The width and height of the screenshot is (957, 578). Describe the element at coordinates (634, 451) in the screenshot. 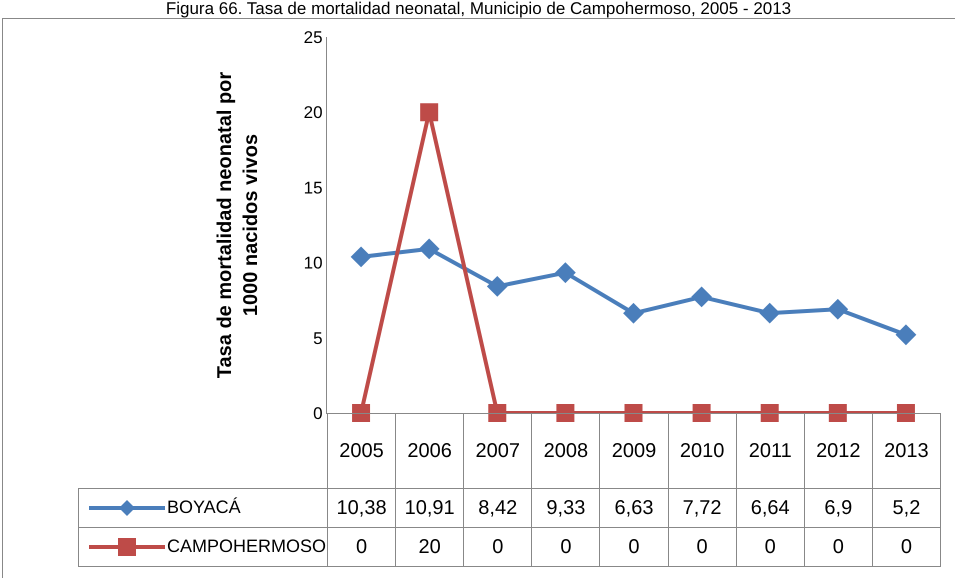

I see `x-tick-label: 2009` at that location.